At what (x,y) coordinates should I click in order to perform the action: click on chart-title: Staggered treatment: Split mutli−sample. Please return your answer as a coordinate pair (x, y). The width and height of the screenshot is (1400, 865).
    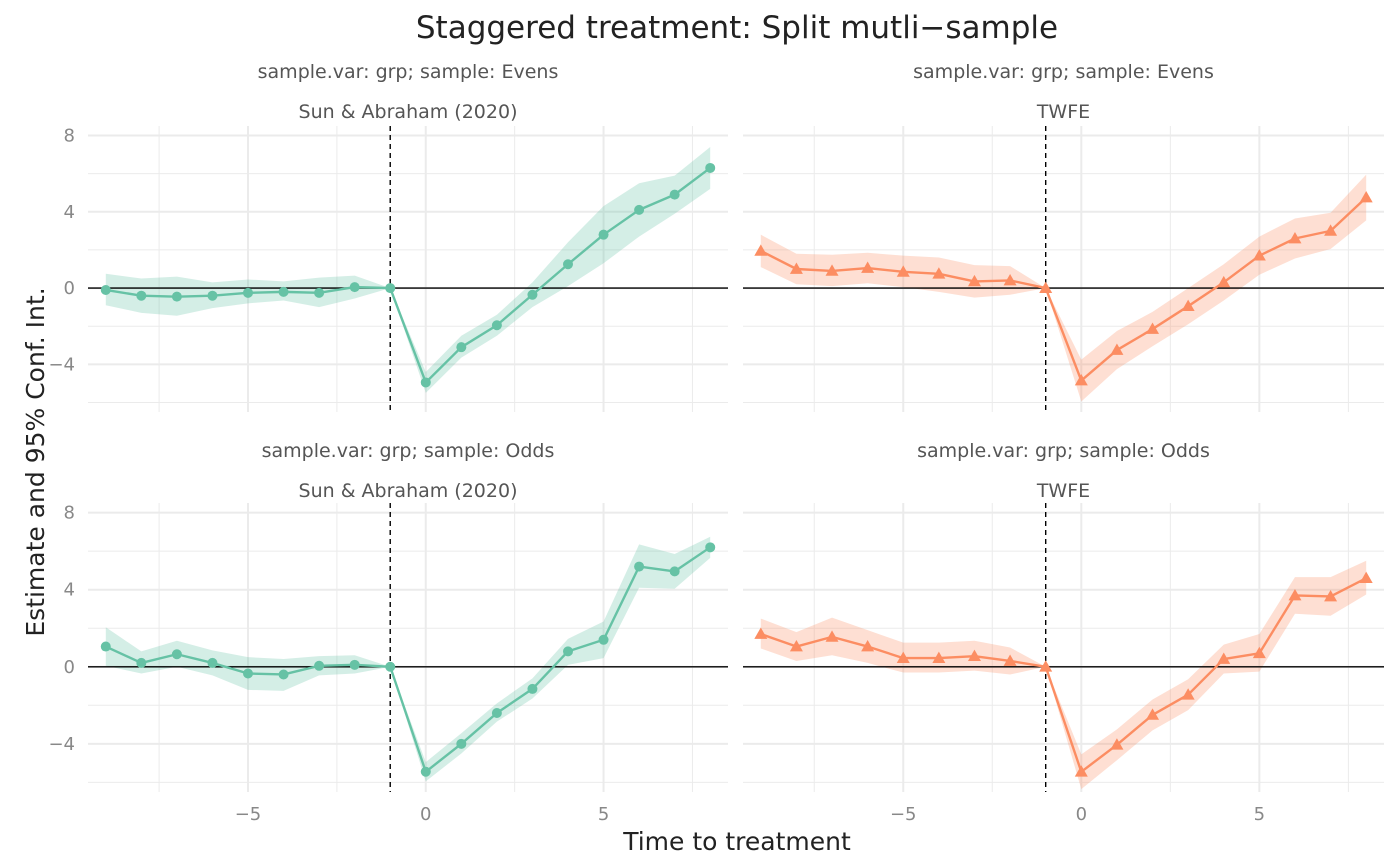
    Looking at the image, I should click on (737, 28).